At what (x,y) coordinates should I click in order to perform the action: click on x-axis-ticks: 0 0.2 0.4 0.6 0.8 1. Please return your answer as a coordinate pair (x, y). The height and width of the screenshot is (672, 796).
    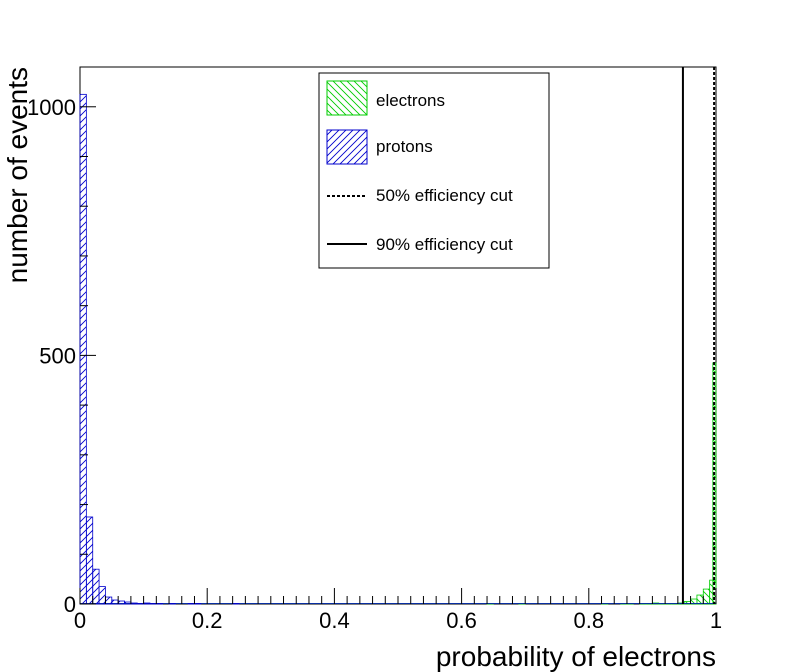
    Looking at the image, I should click on (398, 610).